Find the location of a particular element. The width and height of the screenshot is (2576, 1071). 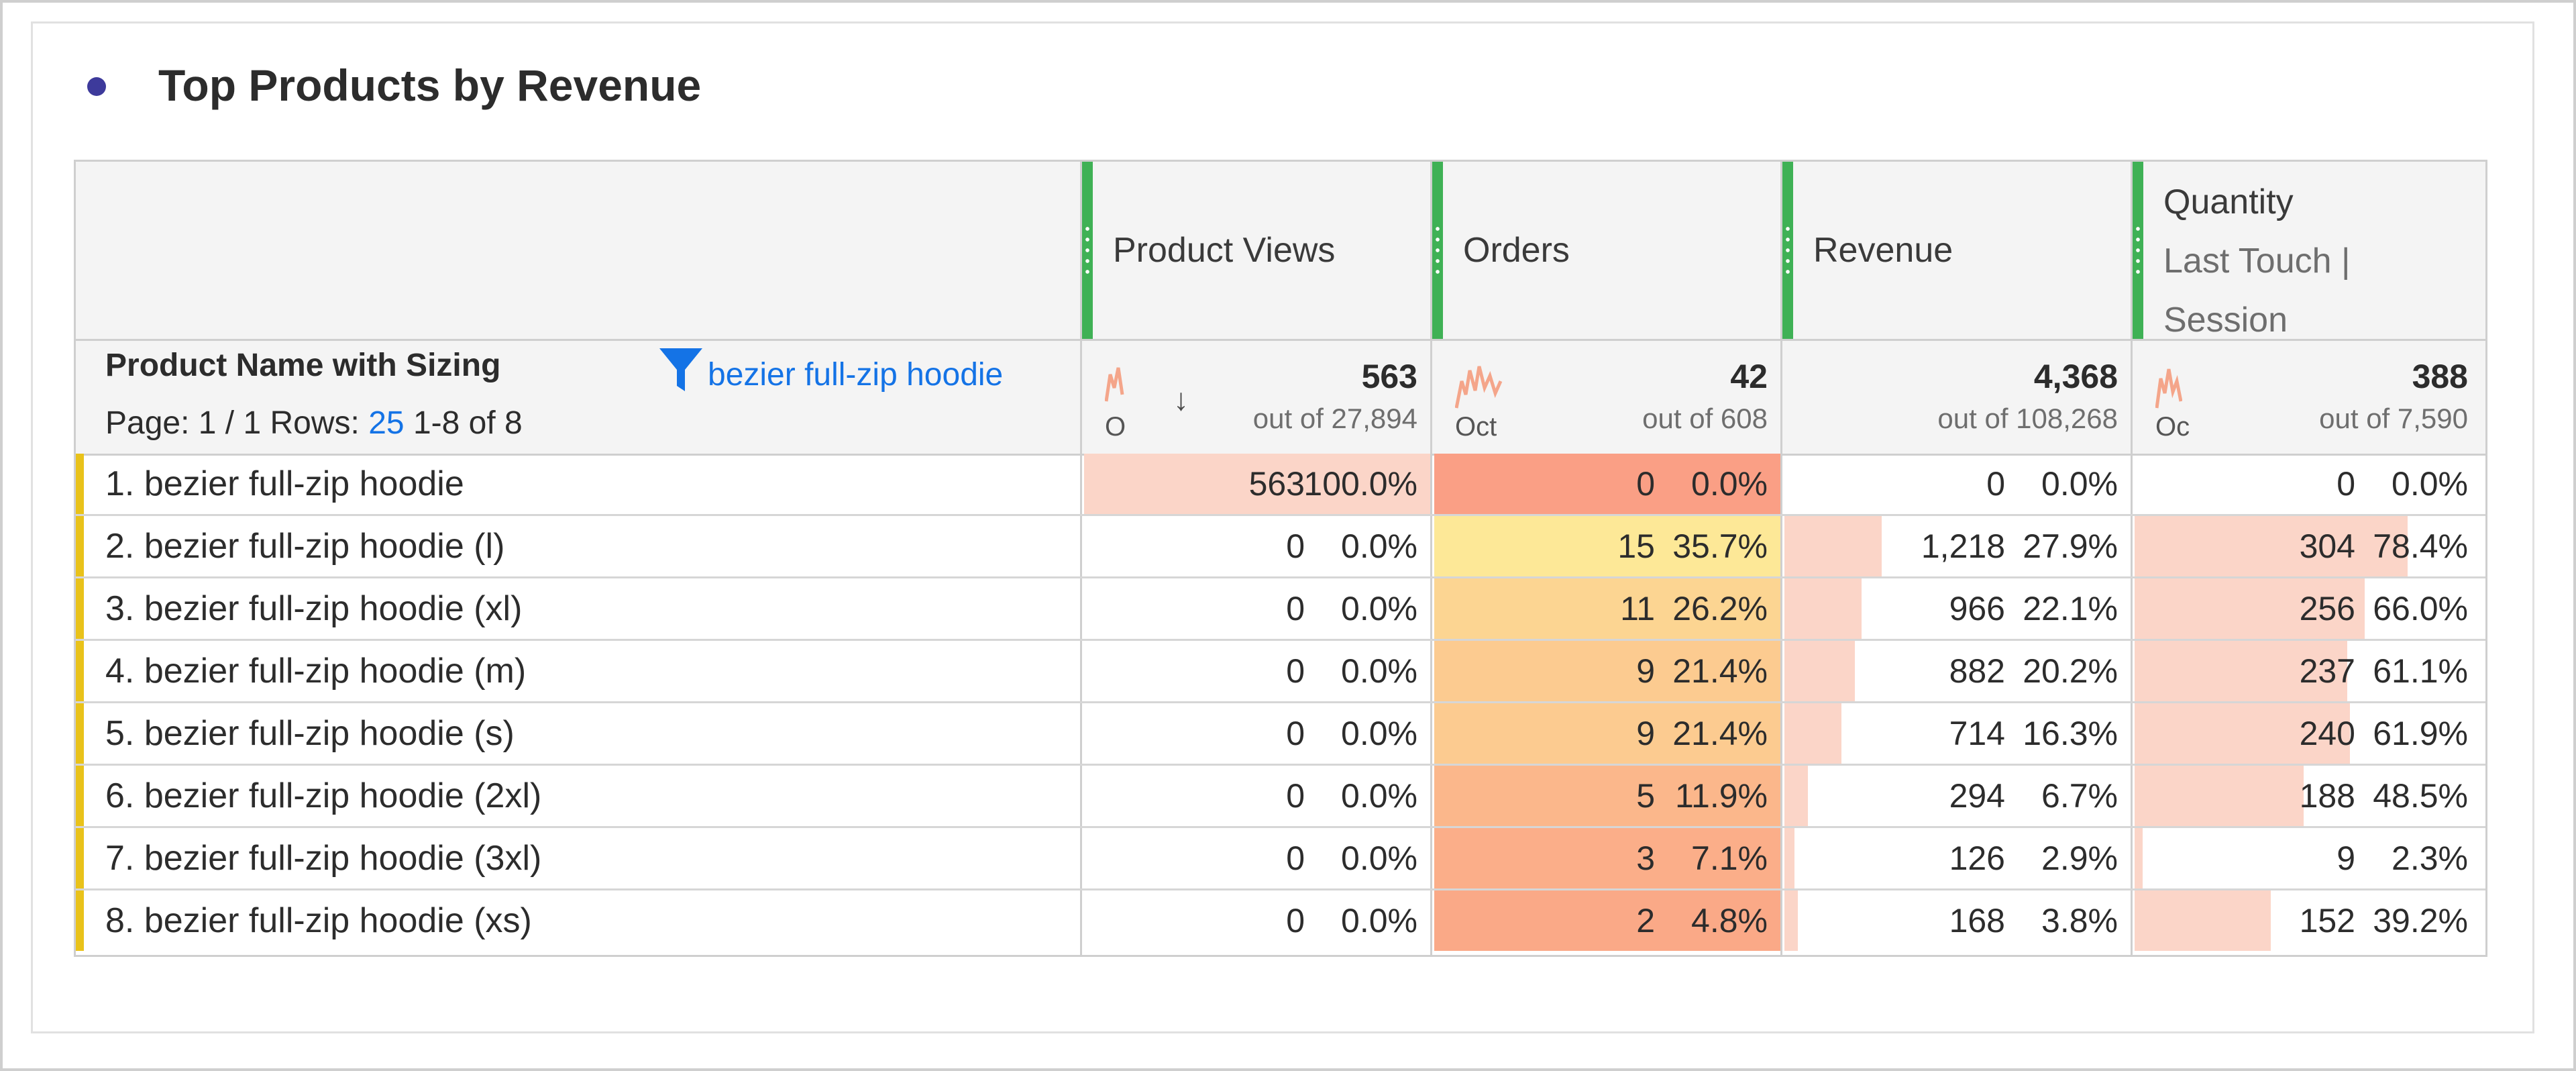

cell-value: 15 is located at coordinates (1636, 546).